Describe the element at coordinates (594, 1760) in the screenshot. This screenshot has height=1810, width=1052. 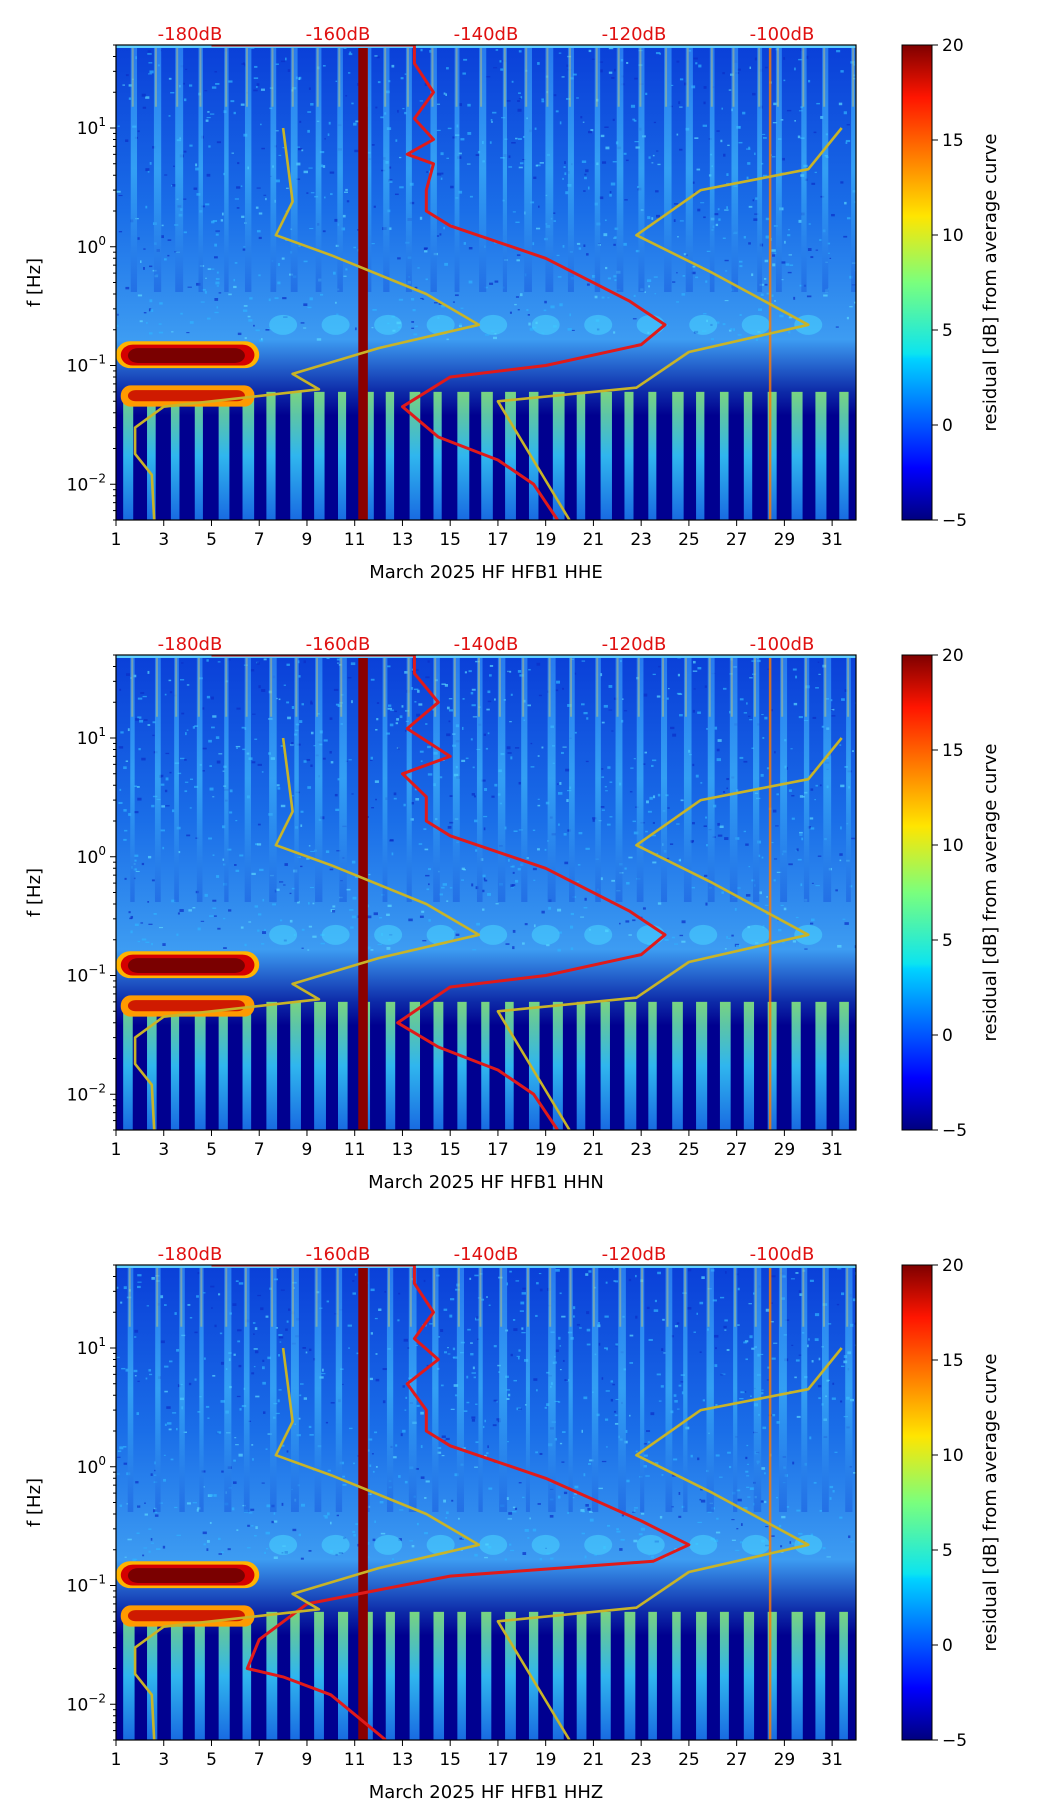
I see `x-tick-label: 21` at that location.